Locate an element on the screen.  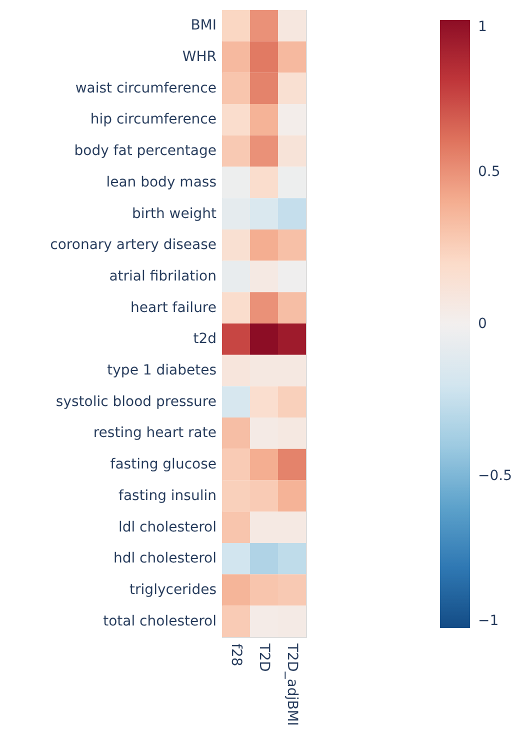
y-tick-label: fasting glucose is located at coordinates (163, 464).